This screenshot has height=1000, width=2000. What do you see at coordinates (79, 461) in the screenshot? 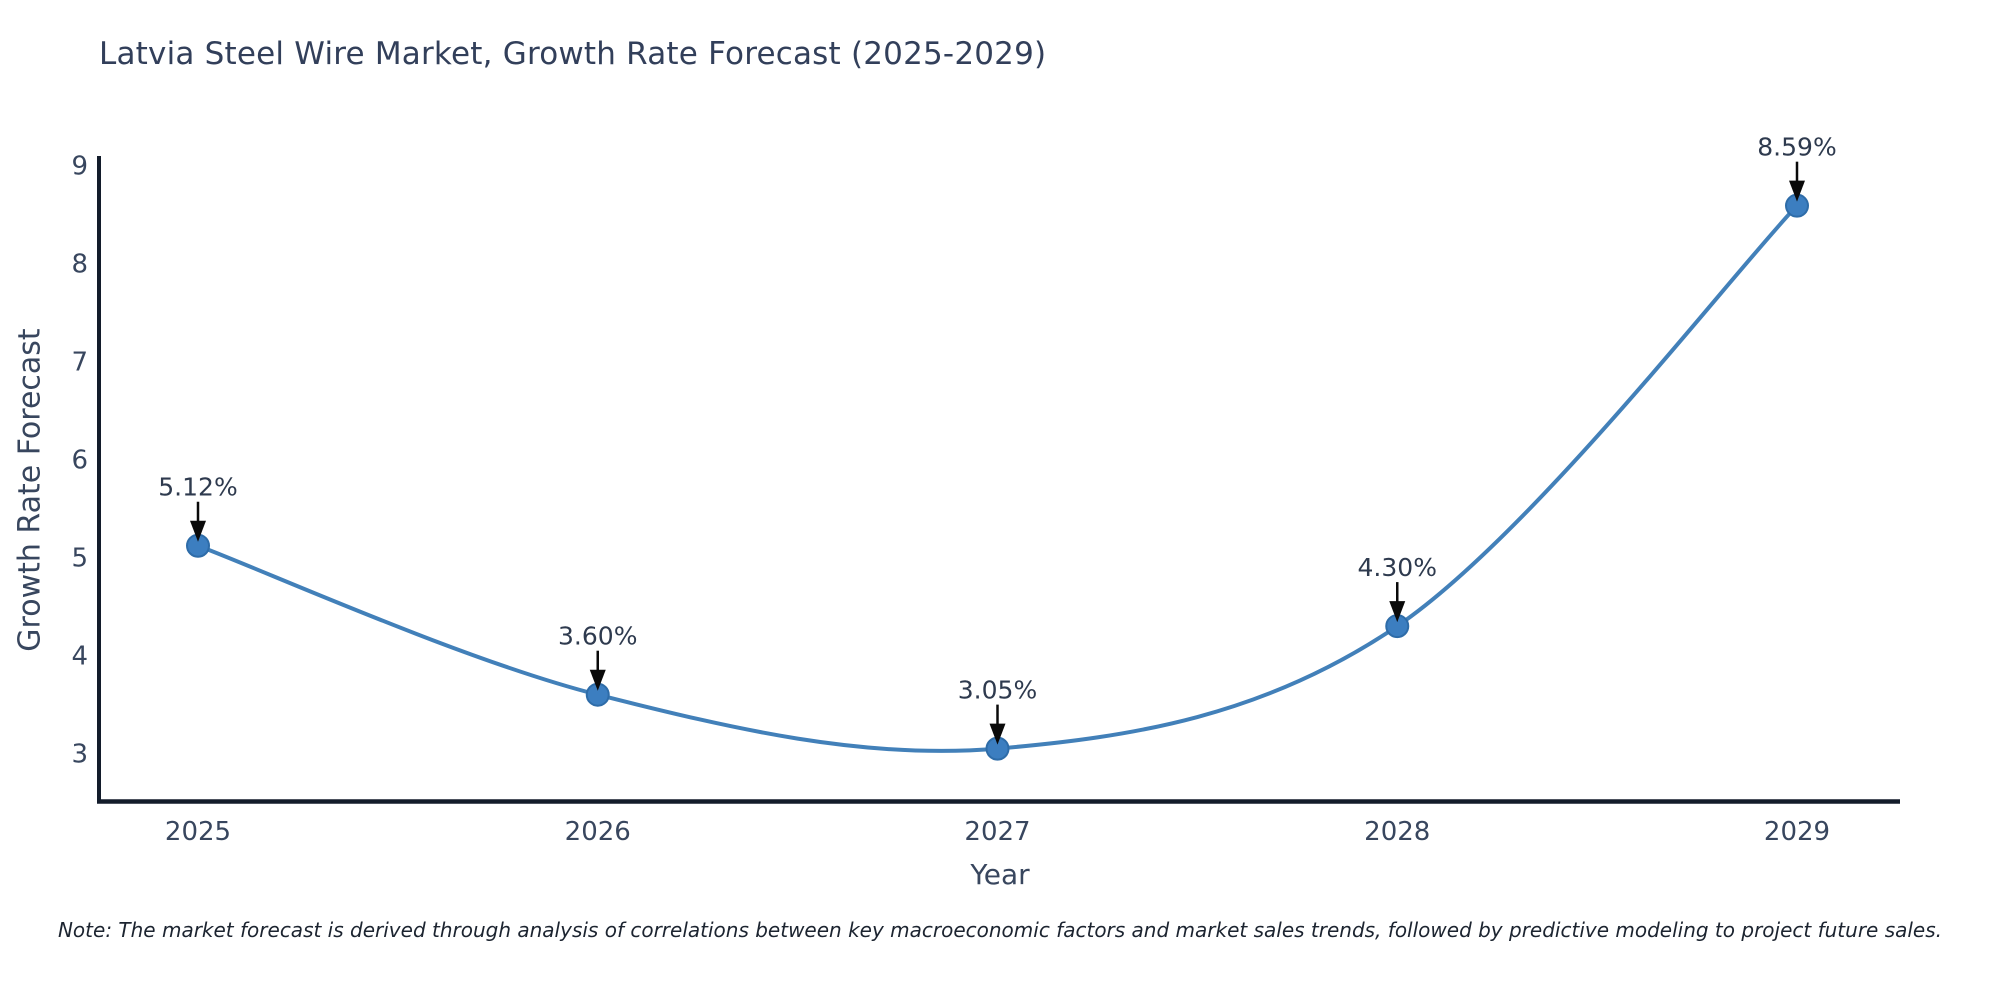
I see `y-tick-label: 6` at bounding box center [79, 461].